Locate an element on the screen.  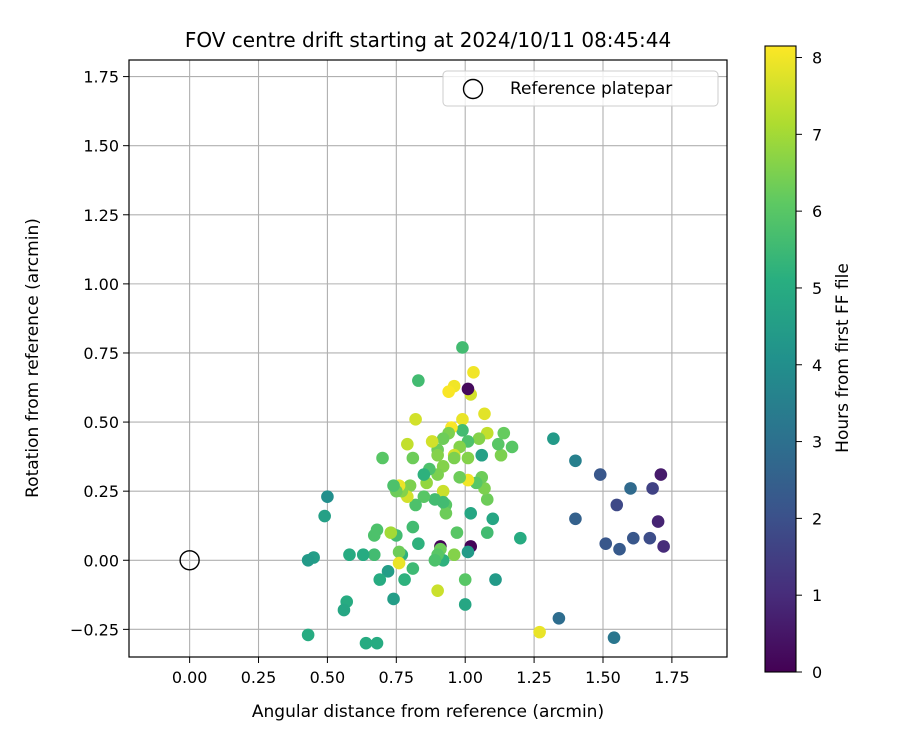
x-tick-label: 0.00 is located at coordinates (190, 677).